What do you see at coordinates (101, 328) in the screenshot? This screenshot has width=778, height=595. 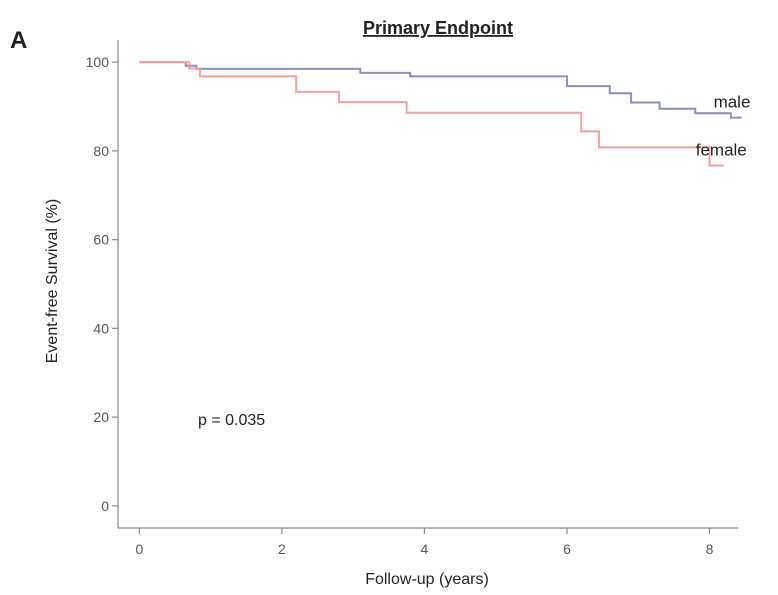 I see `y-tick-label: 40` at bounding box center [101, 328].